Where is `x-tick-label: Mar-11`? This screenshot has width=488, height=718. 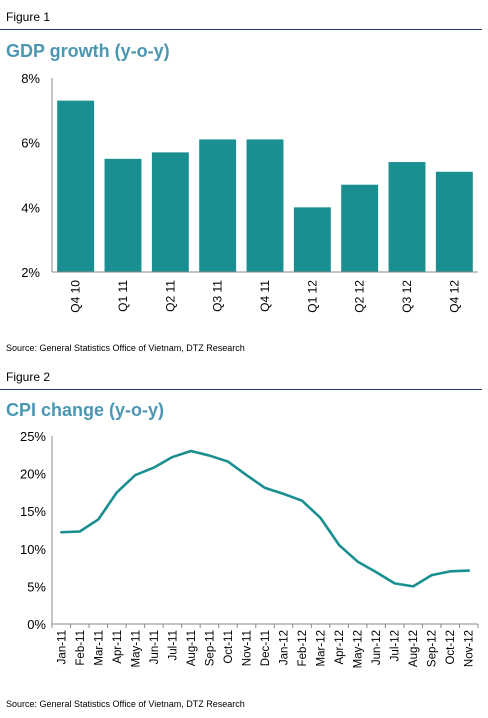
x-tick-label: Mar-11 is located at coordinates (99, 648).